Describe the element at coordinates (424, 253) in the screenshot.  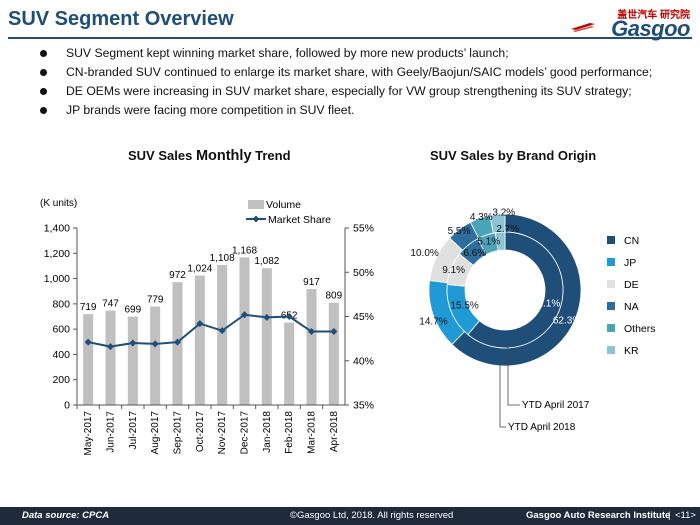
I see `donut-outer-label: 10.0%` at that location.